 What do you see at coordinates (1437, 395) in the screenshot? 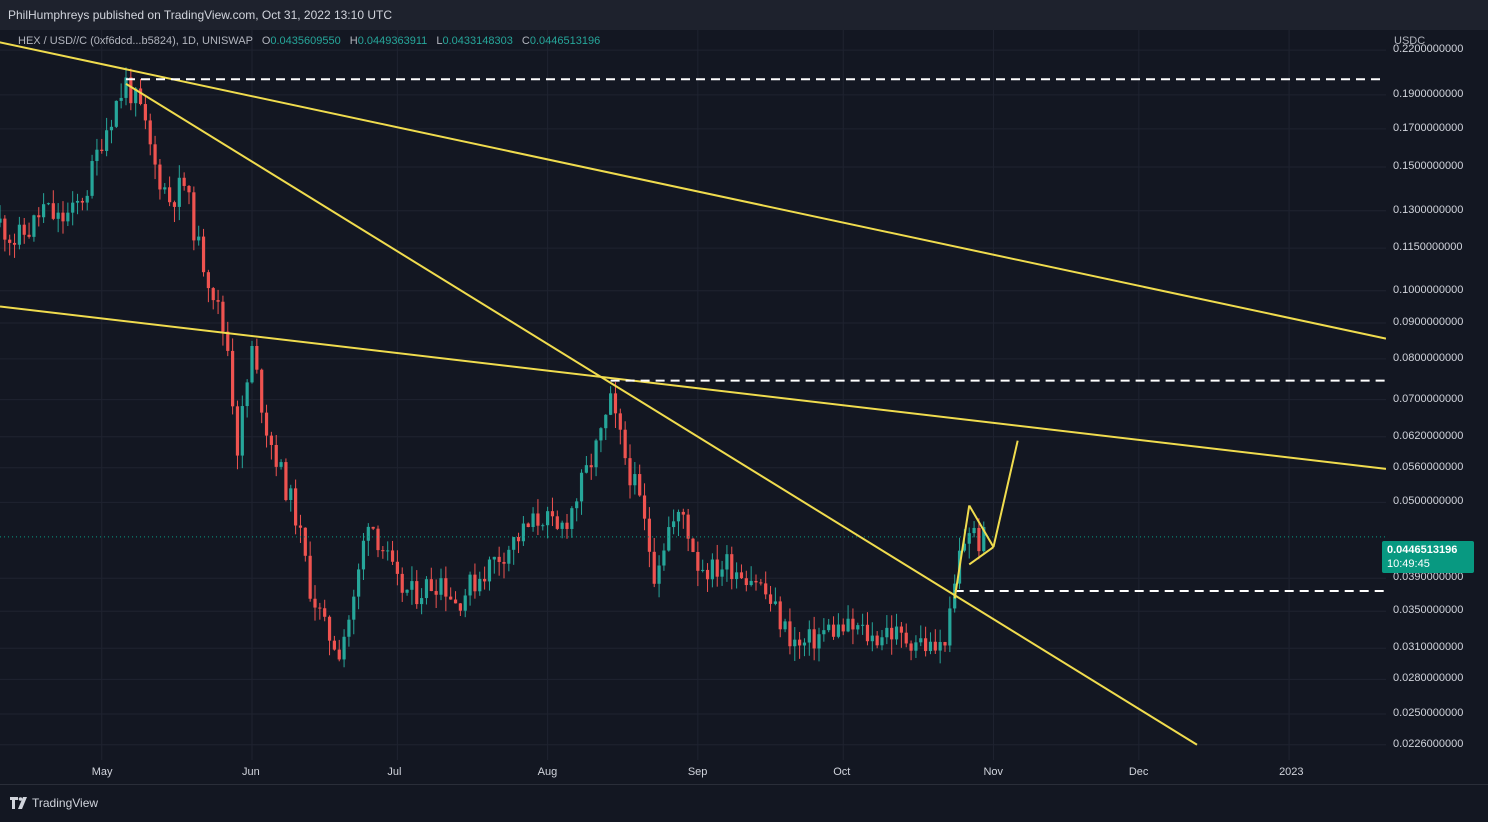
I see `price-axis` at bounding box center [1437, 395].